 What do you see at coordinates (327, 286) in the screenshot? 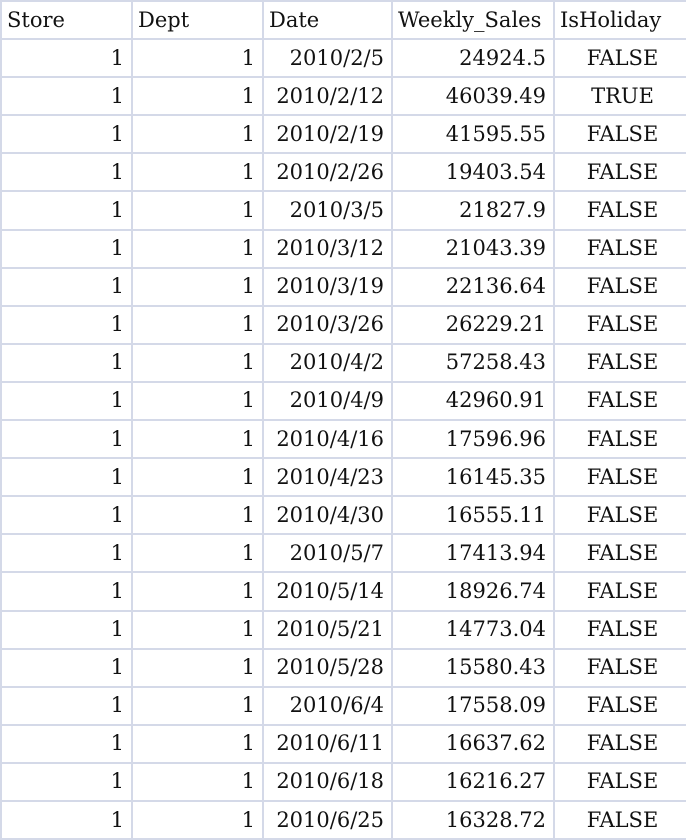
I see `cell-date: 2010/3/19` at bounding box center [327, 286].